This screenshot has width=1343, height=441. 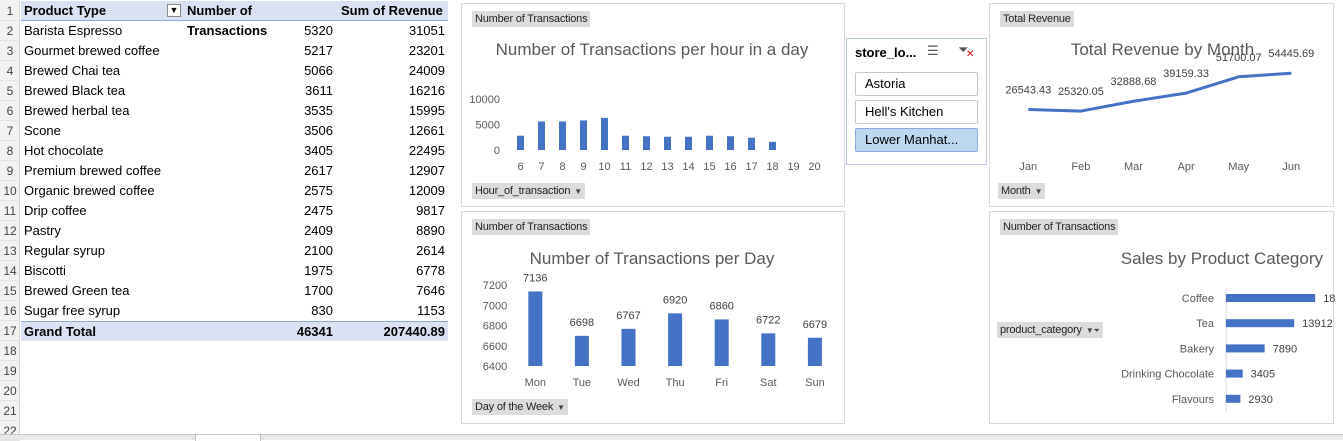 I want to click on chart-title: Sales by Product Category, so click(x=1221, y=258).